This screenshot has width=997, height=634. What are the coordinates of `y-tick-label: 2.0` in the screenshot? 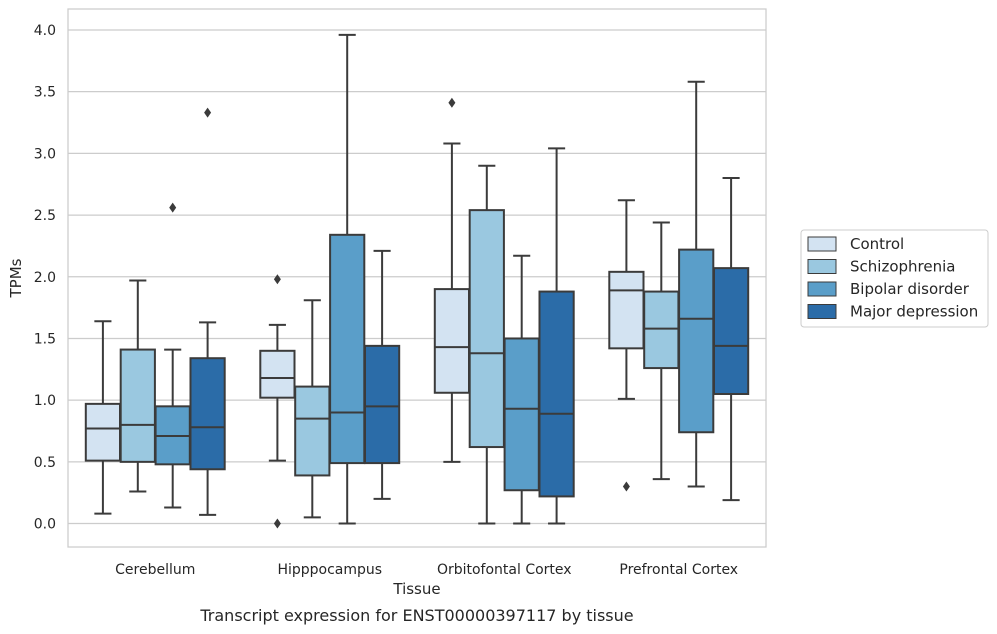 It's located at (45, 278).